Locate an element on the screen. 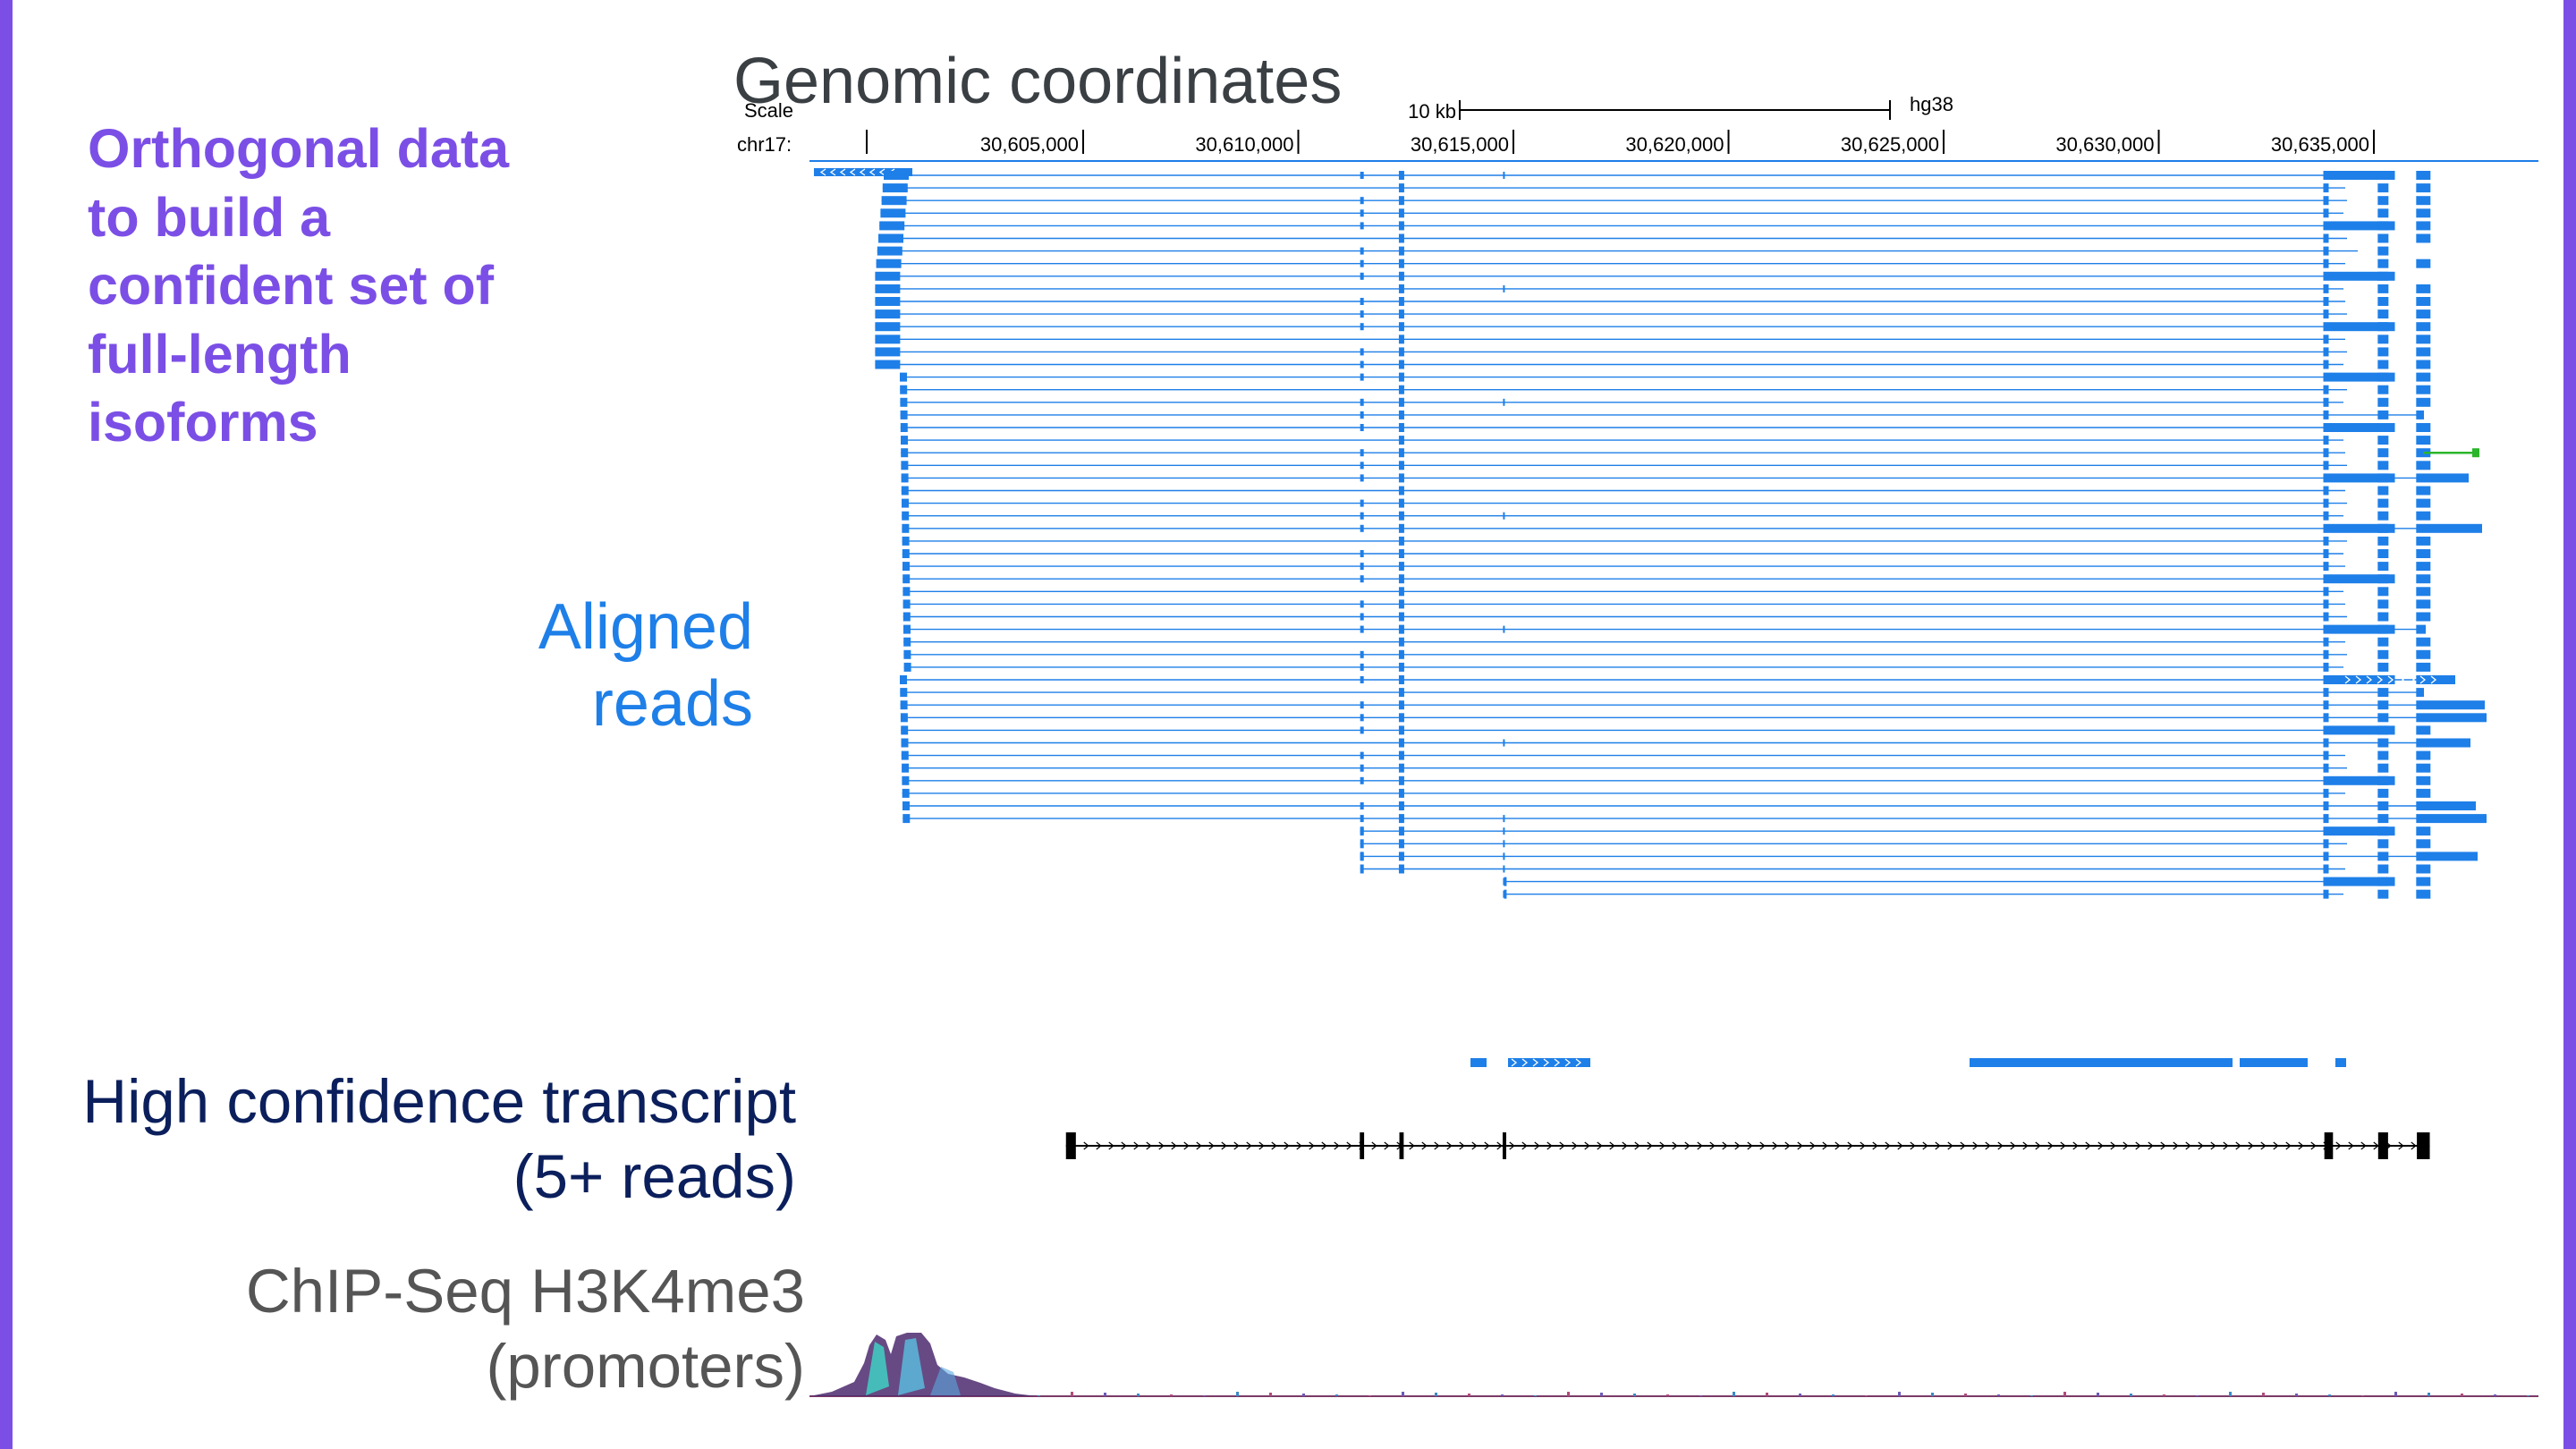  chip-seq-track is located at coordinates (1673, 1365).